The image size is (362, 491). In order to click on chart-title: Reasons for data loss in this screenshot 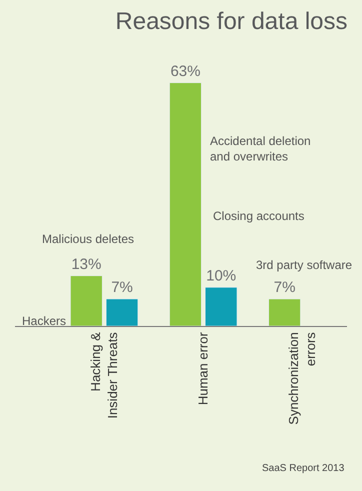, I will do `click(231, 22)`.